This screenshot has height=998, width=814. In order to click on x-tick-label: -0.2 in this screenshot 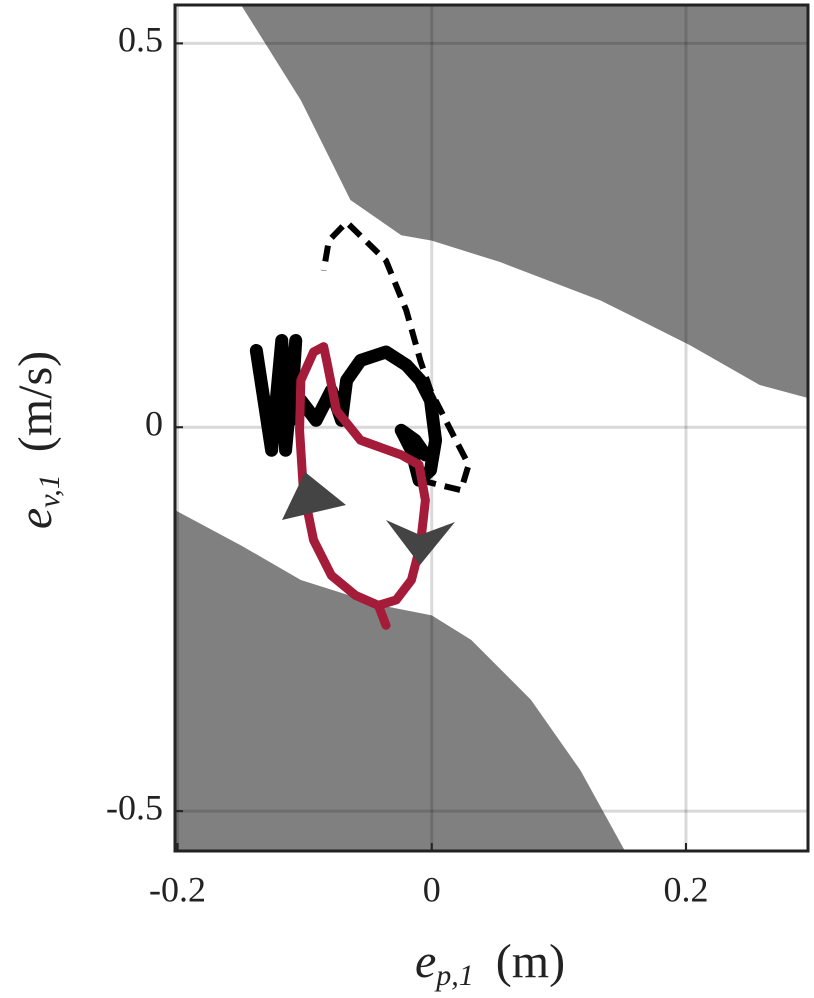, I will do `click(177, 889)`.